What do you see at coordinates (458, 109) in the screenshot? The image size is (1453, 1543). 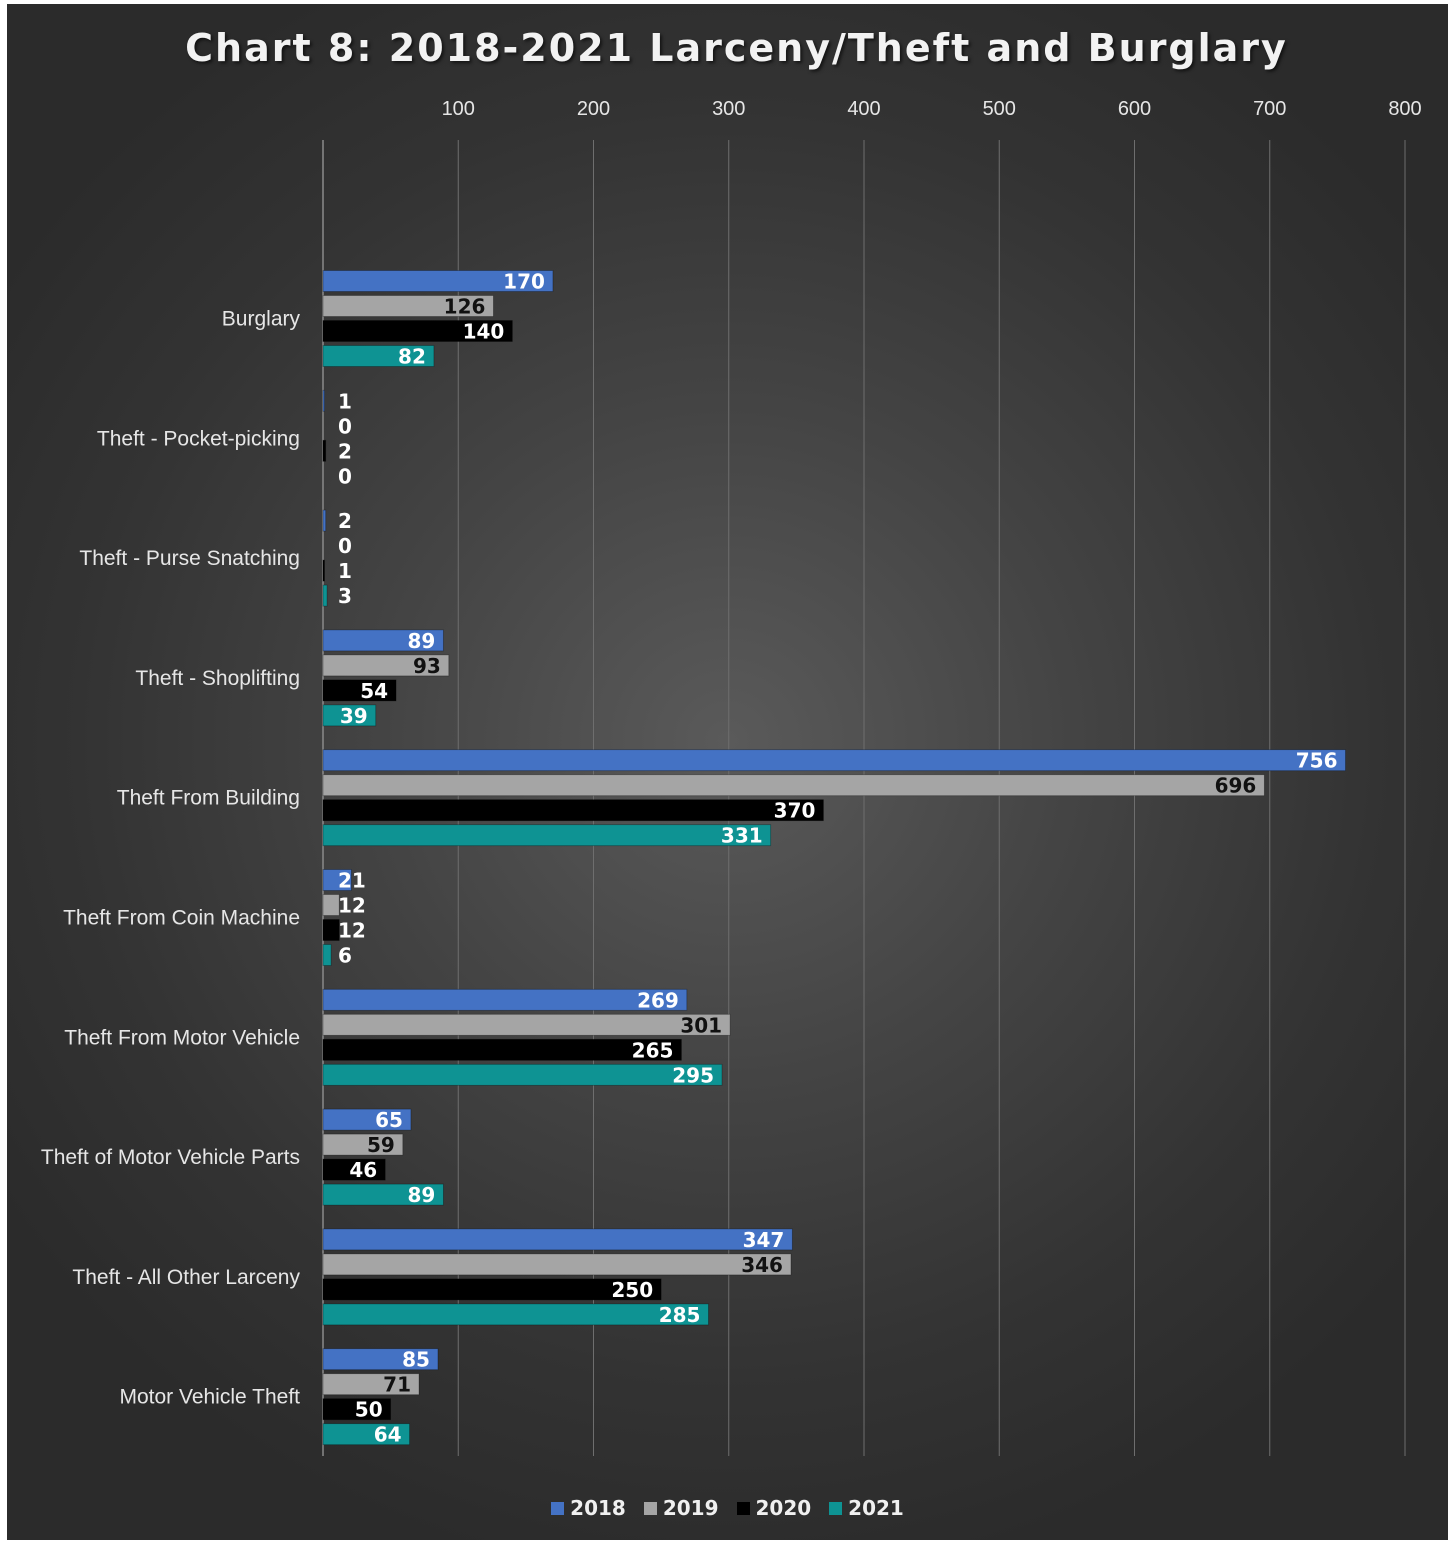 I see `x-tick-label: 100` at bounding box center [458, 109].